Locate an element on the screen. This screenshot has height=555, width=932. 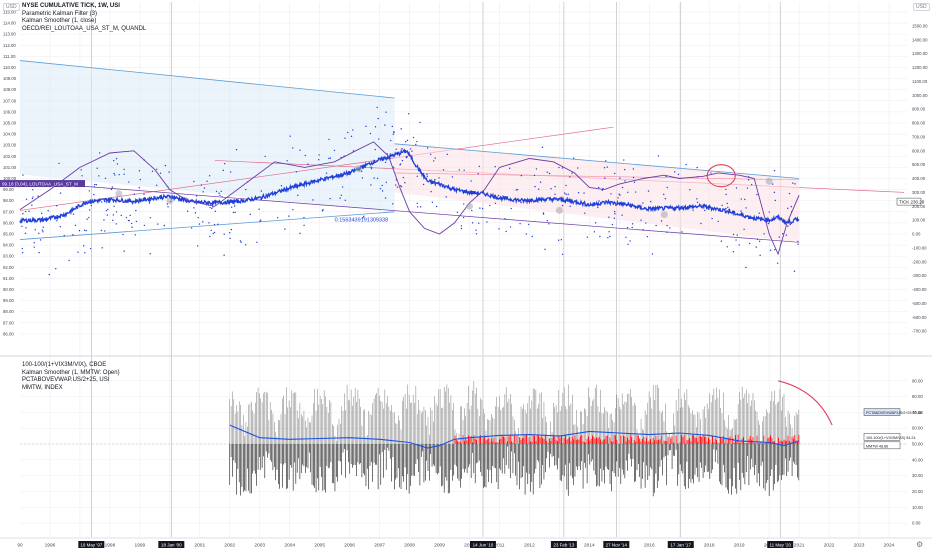
legend-bottom-4: MMTW, INDEX is located at coordinates (42, 387).